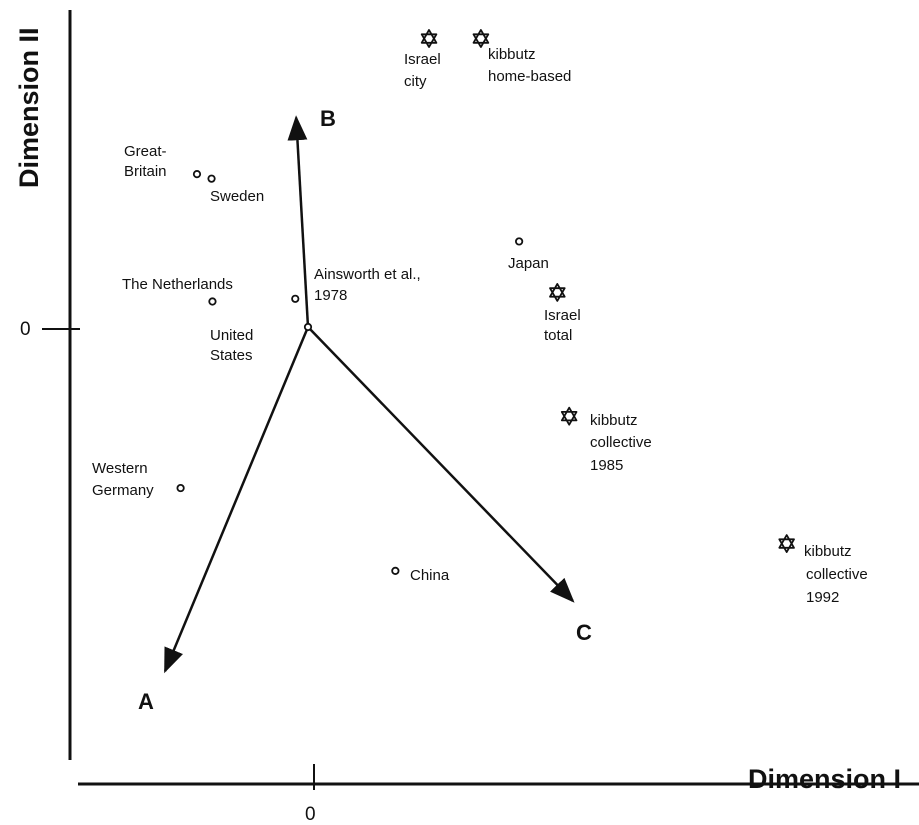  What do you see at coordinates (528, 263) in the screenshot?
I see `point-label-japan: Japan` at bounding box center [528, 263].